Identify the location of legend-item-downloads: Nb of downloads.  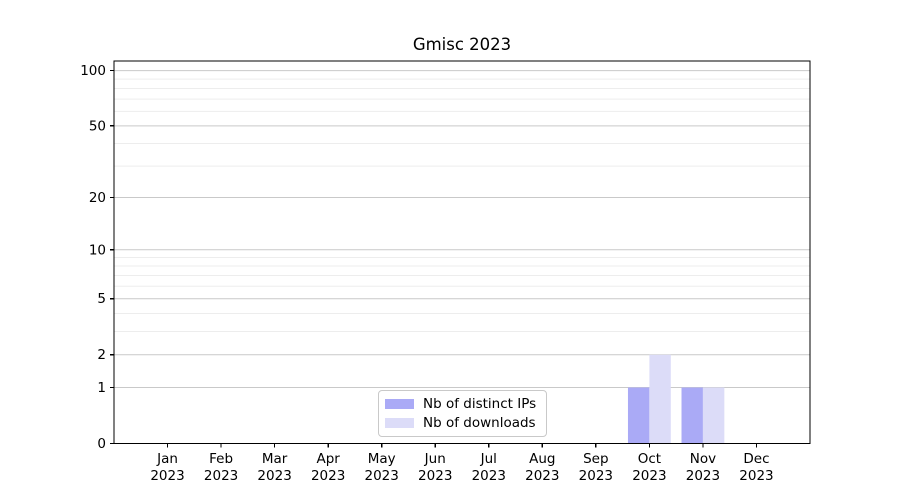
(462, 422).